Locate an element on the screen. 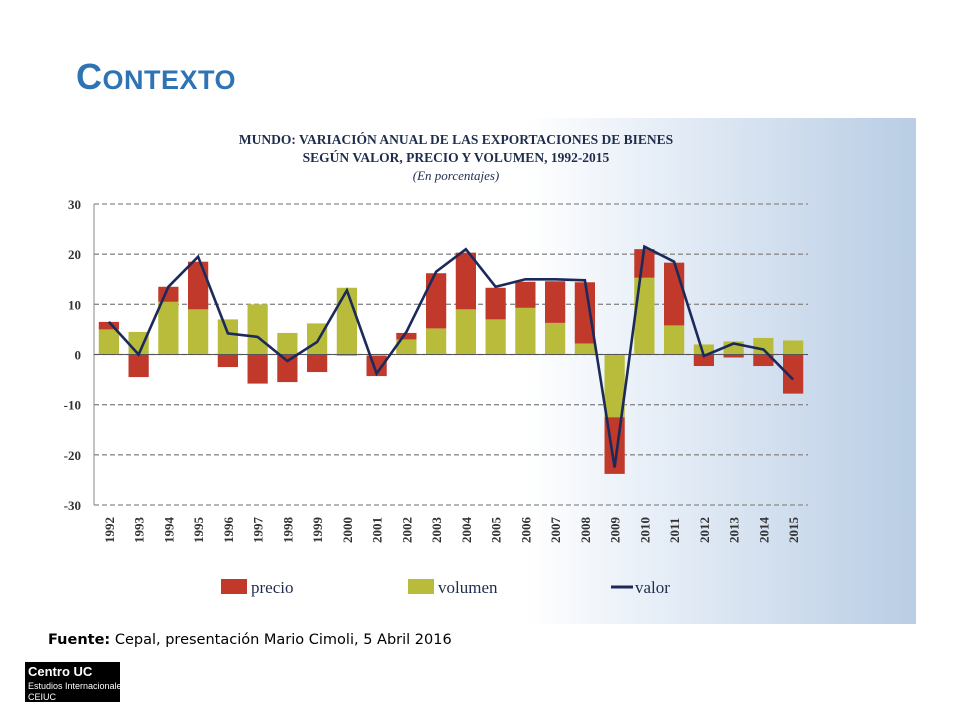 This screenshot has width=960, height=720. legend-label-valor: valor is located at coordinates (652, 587).